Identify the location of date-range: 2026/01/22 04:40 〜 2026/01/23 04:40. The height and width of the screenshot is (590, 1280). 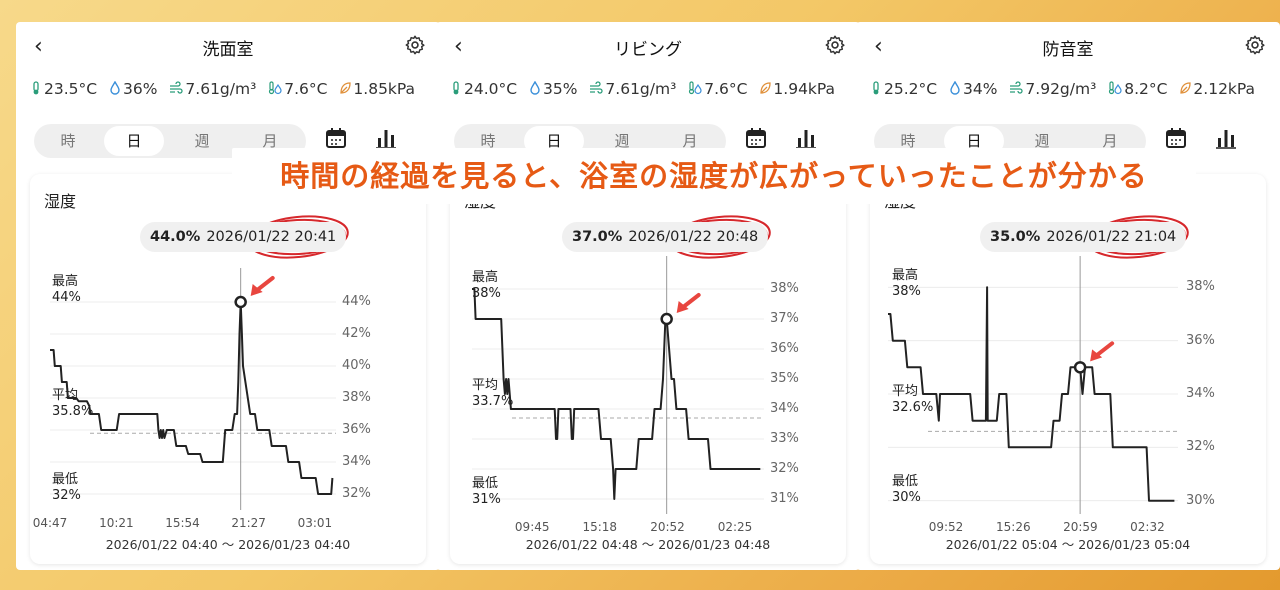
(228, 544).